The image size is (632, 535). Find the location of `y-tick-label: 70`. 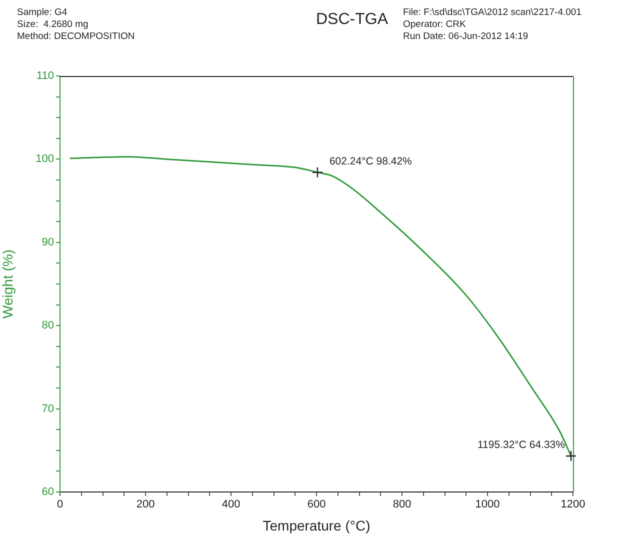

y-tick-label: 70 is located at coordinates (48, 408).